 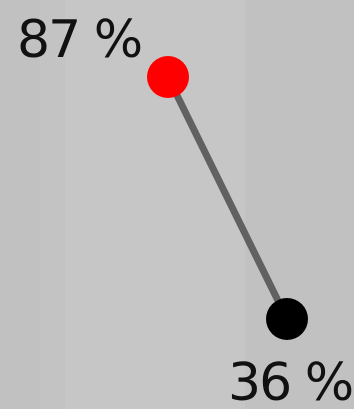 I want to click on start-point, so click(x=168, y=77).